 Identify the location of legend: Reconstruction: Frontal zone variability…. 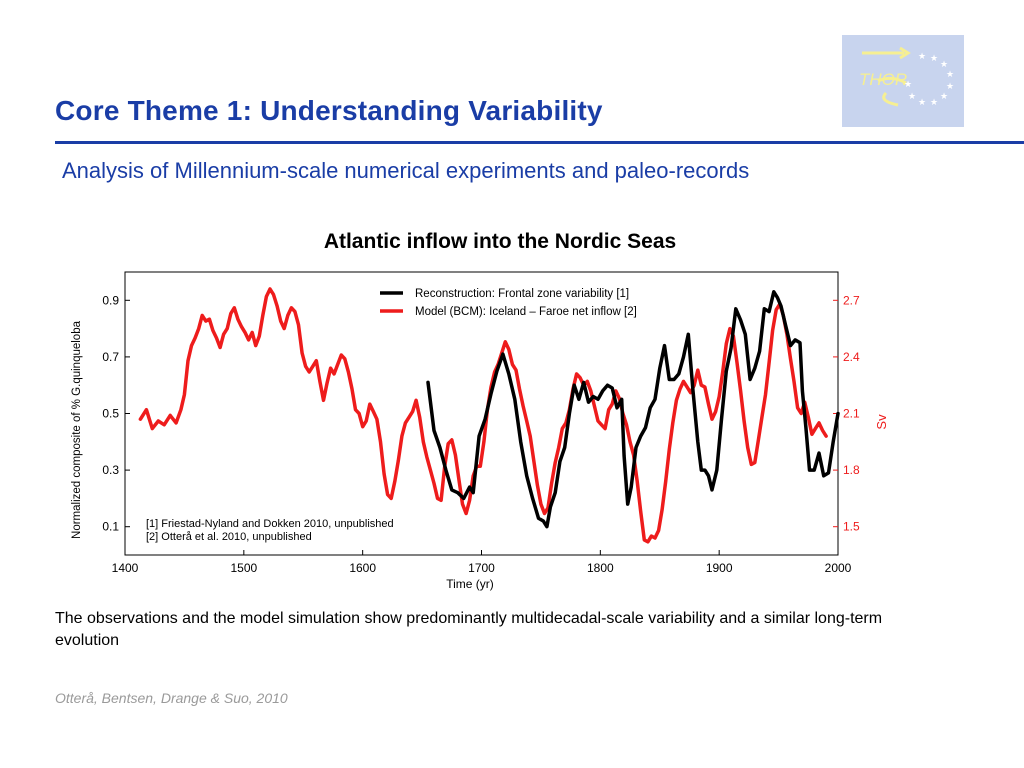
(508, 303).